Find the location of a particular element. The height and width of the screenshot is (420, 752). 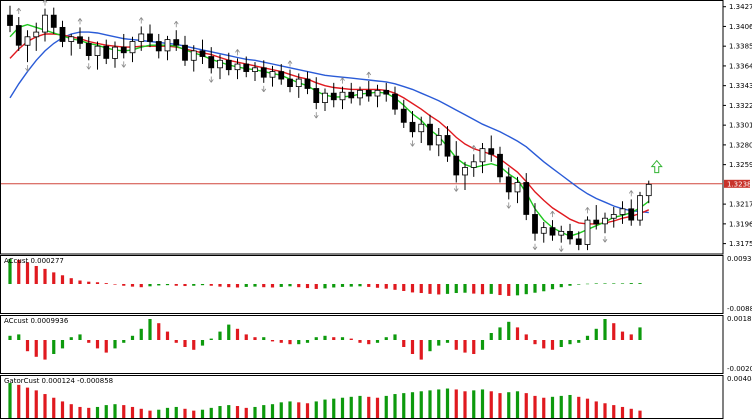

current-price-tag is located at coordinates (737, 183).